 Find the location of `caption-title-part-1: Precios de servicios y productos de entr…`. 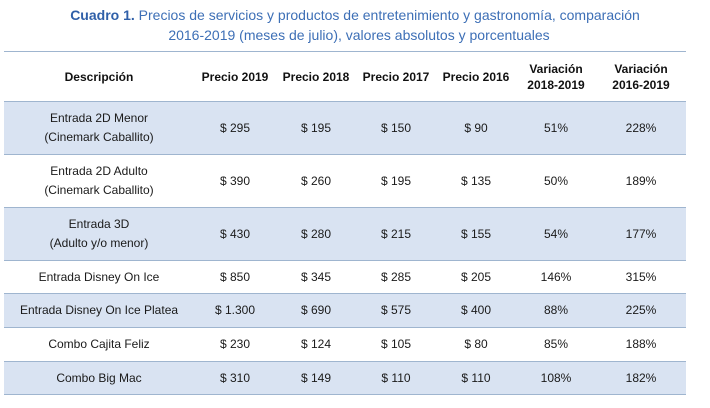

caption-title-part-1: Precios de servicios y productos de entr… is located at coordinates (389, 15).